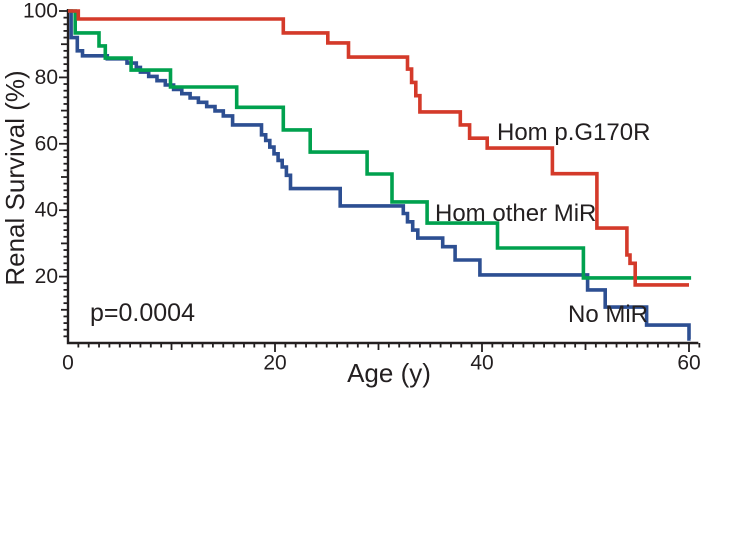 Image resolution: width=736 pixels, height=534 pixels. I want to click on x-tick-label: 20, so click(274, 362).